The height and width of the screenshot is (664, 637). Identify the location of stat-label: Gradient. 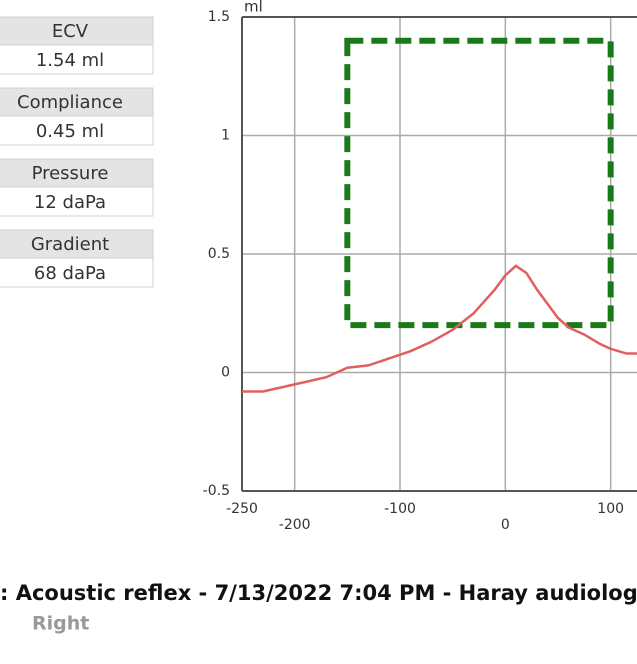
(70, 244).